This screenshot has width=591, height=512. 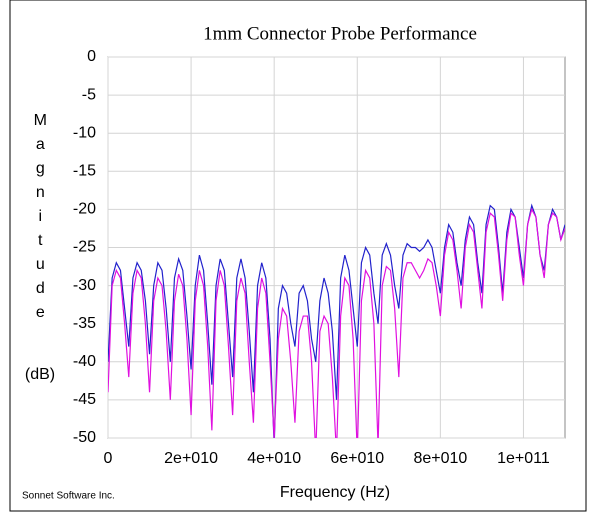 I want to click on y-tick-label: -45, so click(x=84, y=399).